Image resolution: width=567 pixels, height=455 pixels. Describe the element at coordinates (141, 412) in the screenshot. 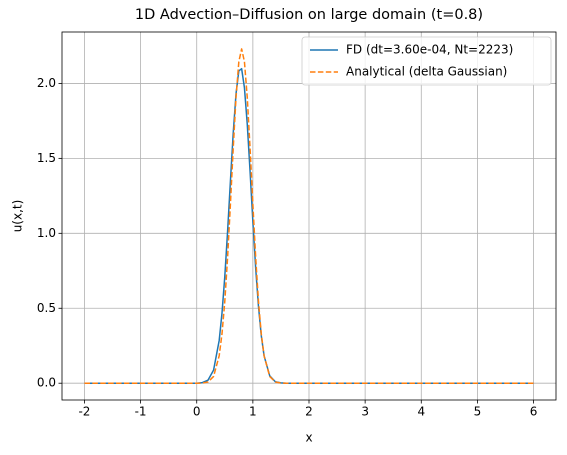

I see `x-tick-label: -1` at that location.